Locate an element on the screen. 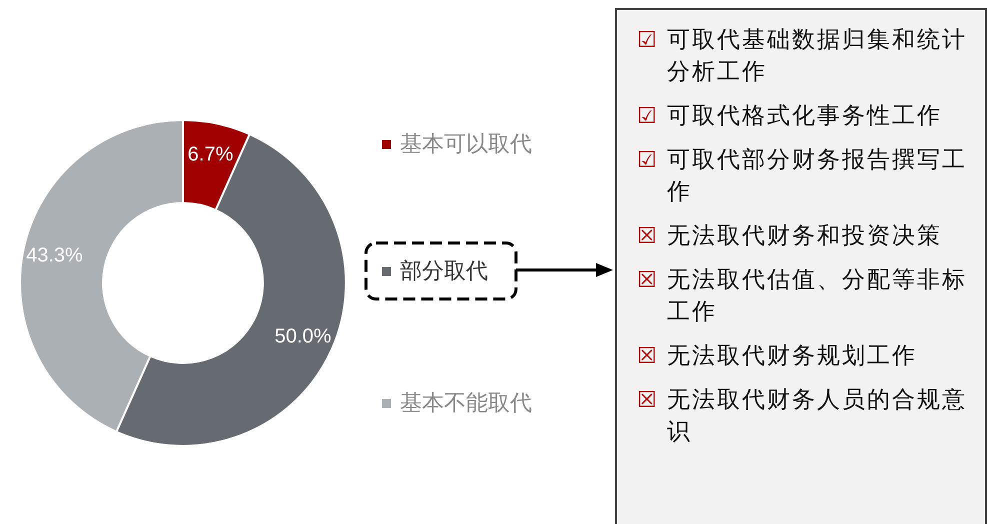 The image size is (992, 524). data-label: 6.7% is located at coordinates (211, 154).